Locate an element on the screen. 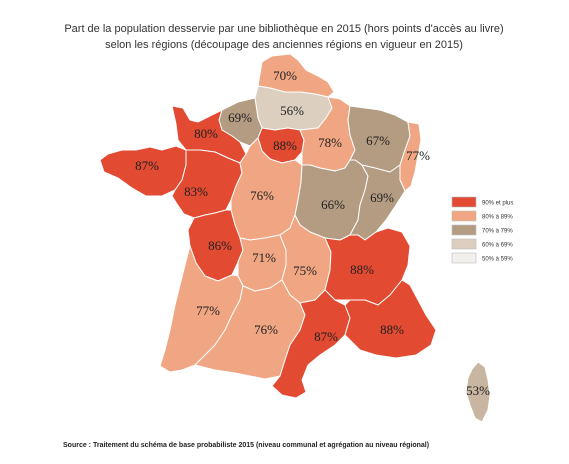 The image size is (569, 464). region-value-label: 70% is located at coordinates (285, 75).